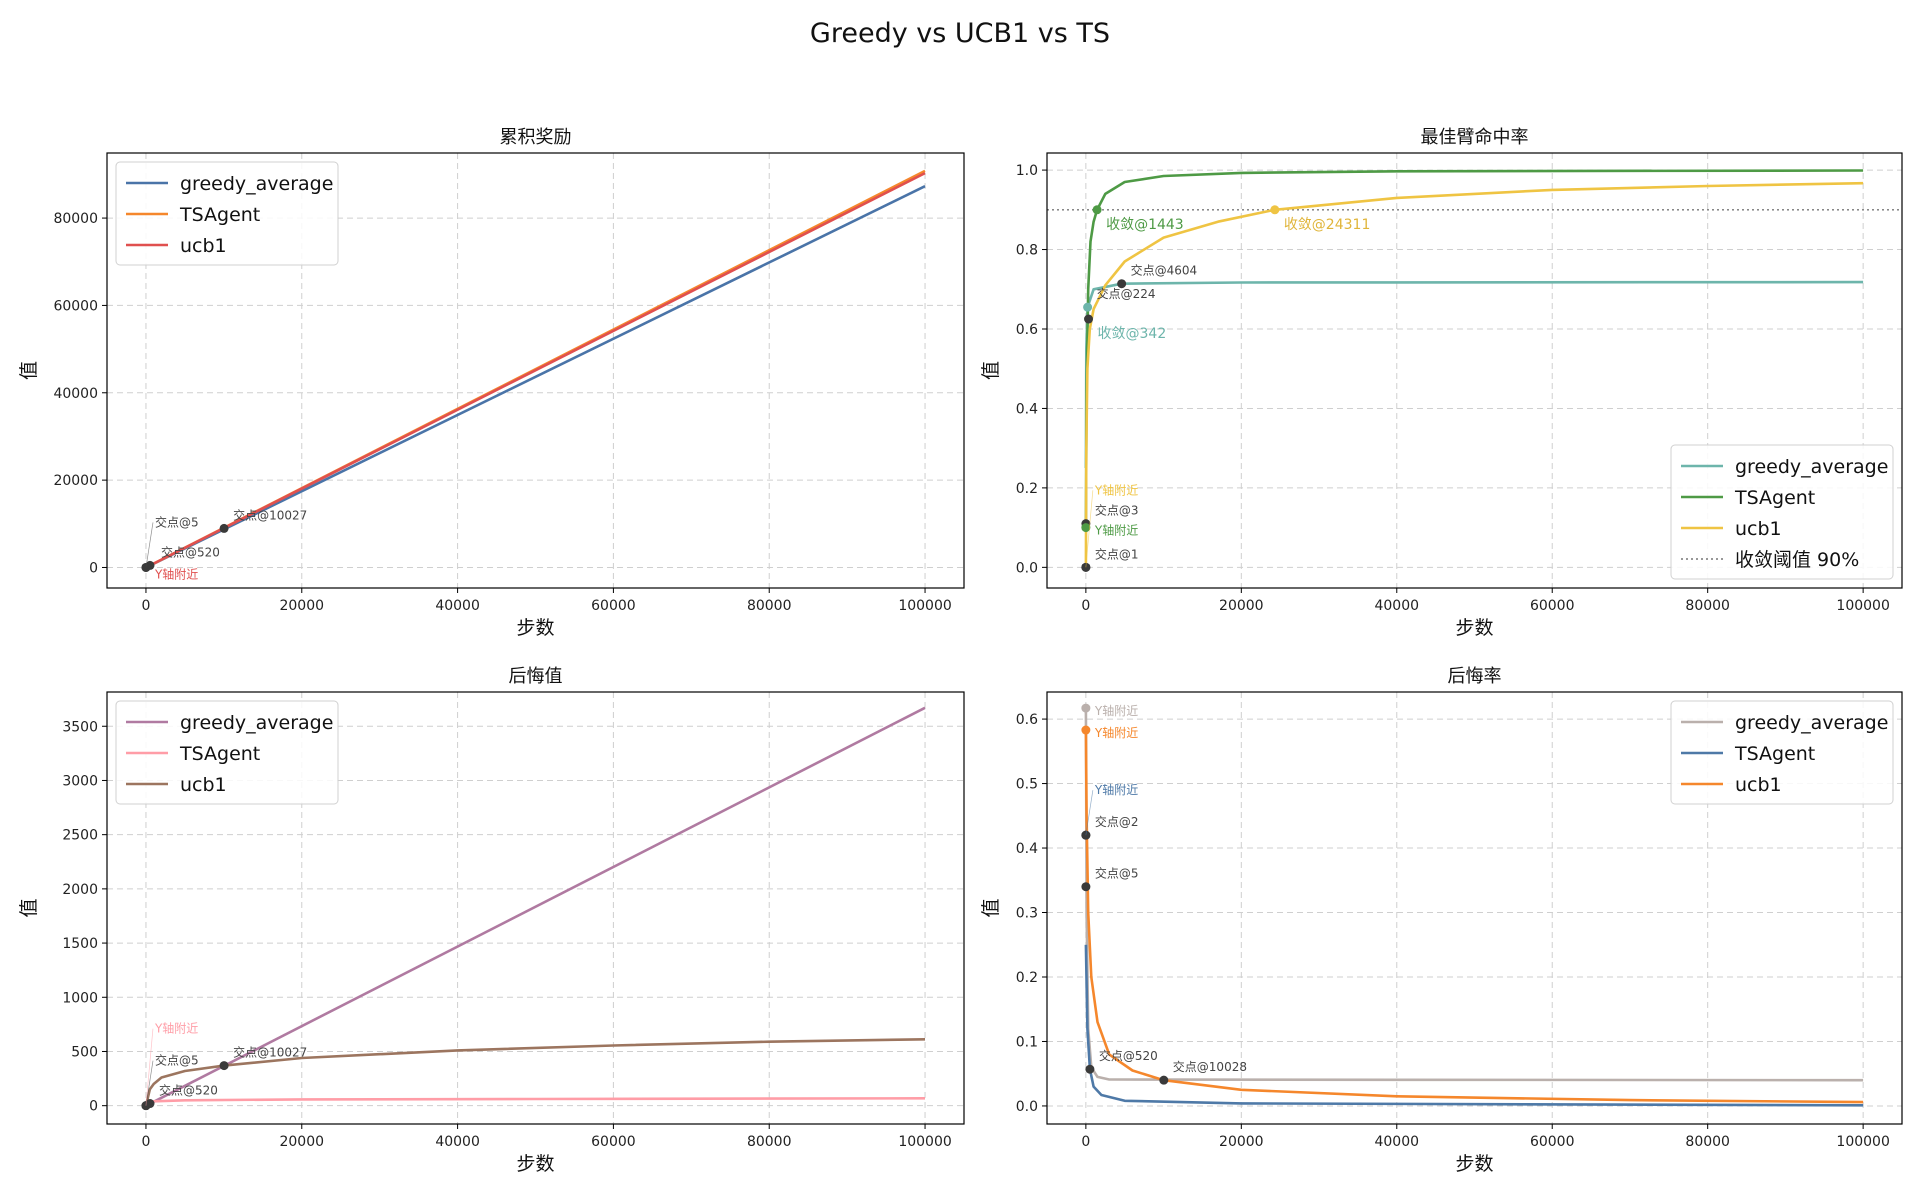  I want to click on y-tick-label: 1000, so click(80, 998).